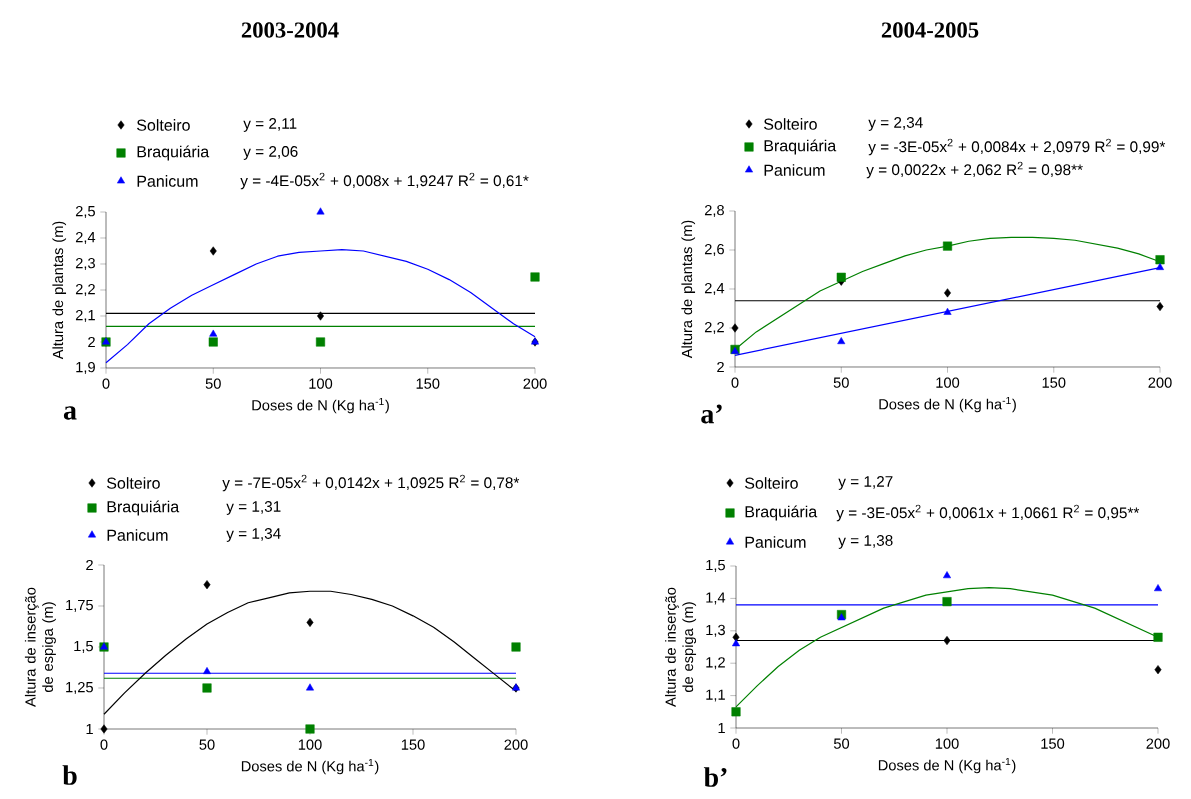 The width and height of the screenshot is (1191, 799). What do you see at coordinates (79, 688) in the screenshot?
I see `y-tick-label: 1,25` at bounding box center [79, 688].